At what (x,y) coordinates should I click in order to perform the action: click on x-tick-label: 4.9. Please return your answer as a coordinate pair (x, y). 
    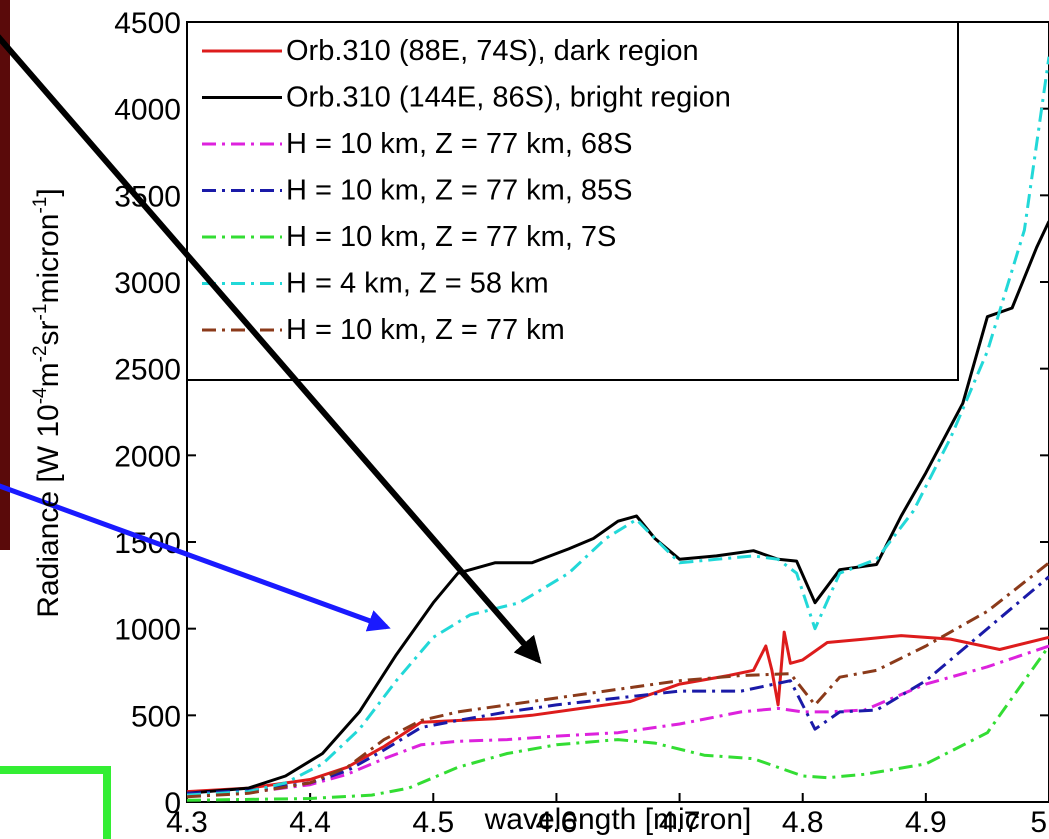
    Looking at the image, I should click on (926, 822).